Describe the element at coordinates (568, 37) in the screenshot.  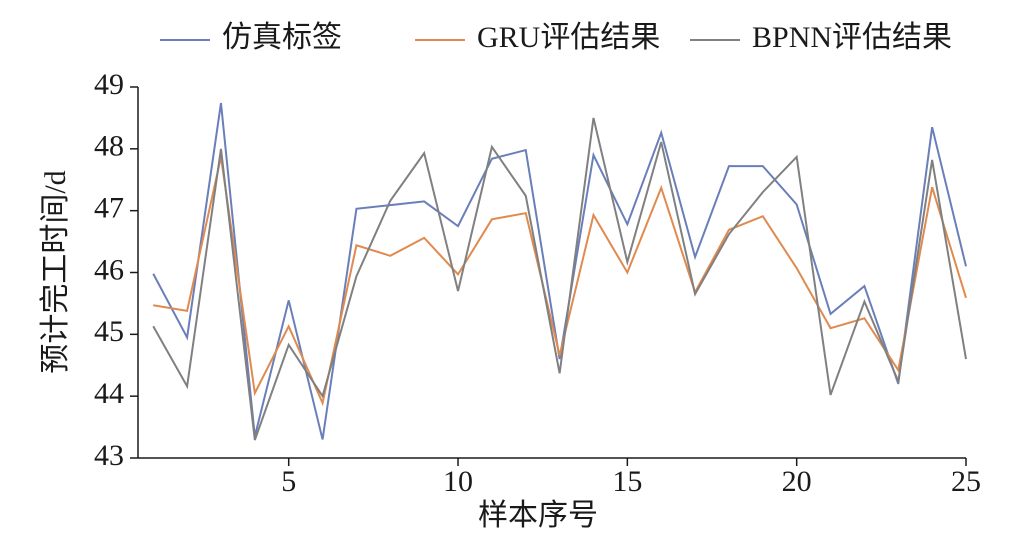
I see `legend-label: GRU评估结果` at that location.